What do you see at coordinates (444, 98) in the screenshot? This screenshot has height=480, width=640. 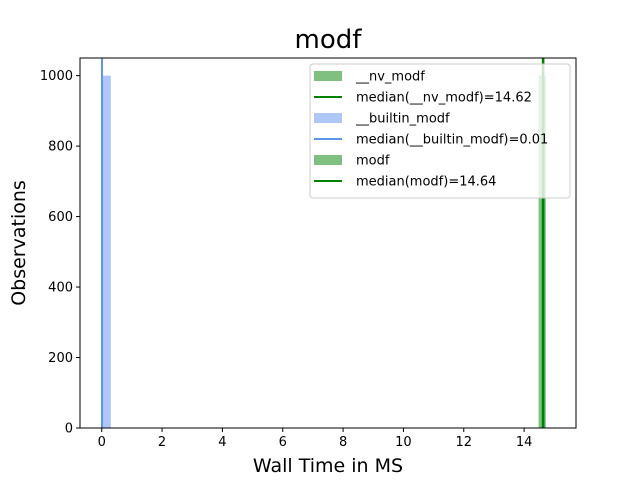 I see `legend-label-1: median(__nv_modf)=14.62` at bounding box center [444, 98].